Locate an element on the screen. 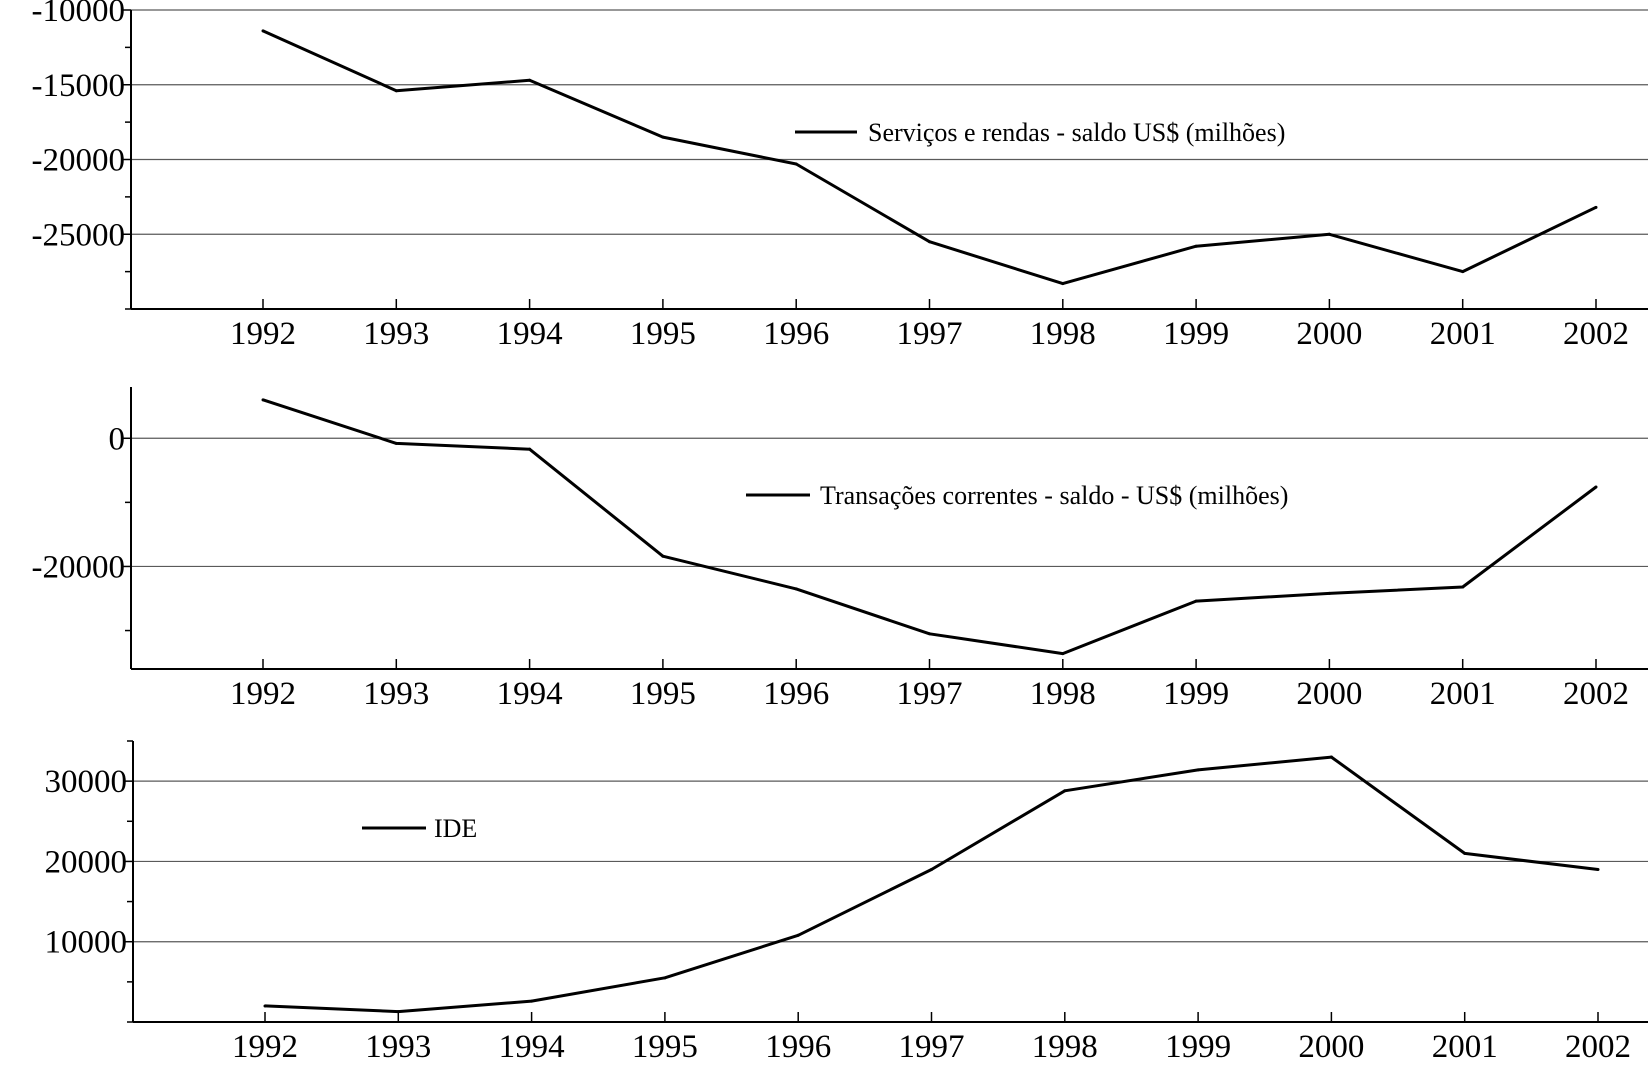  y-tick-label: 0 is located at coordinates (117, 439).